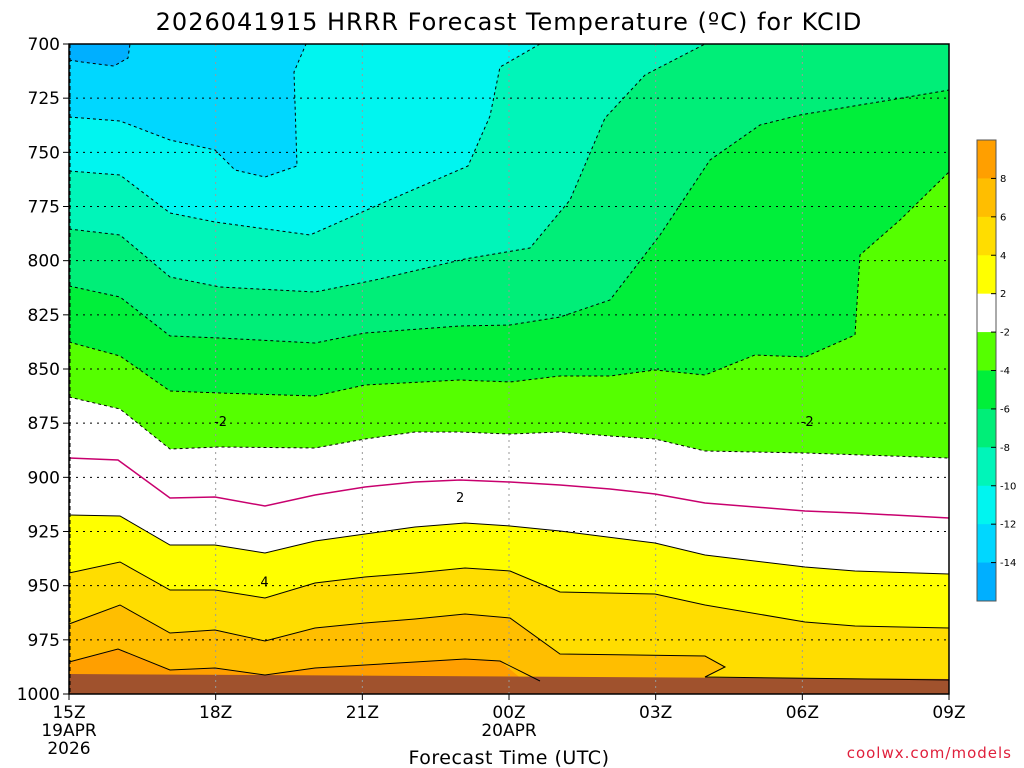 The image size is (1024, 768). I want to click on freezing-contour-line, so click(509, 488).